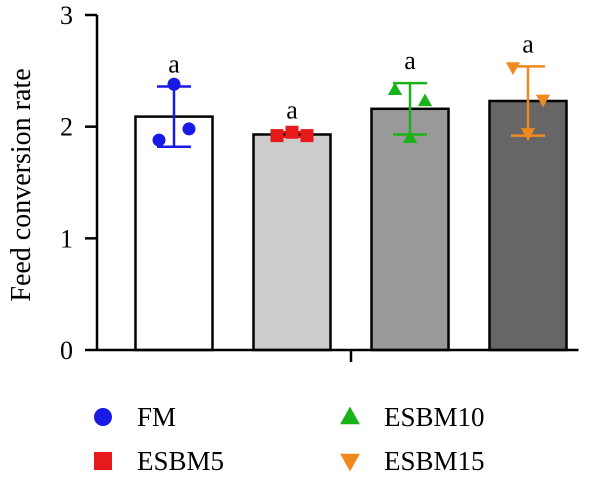  What do you see at coordinates (434, 417) in the screenshot?
I see `legend-label: ESBM10` at bounding box center [434, 417].